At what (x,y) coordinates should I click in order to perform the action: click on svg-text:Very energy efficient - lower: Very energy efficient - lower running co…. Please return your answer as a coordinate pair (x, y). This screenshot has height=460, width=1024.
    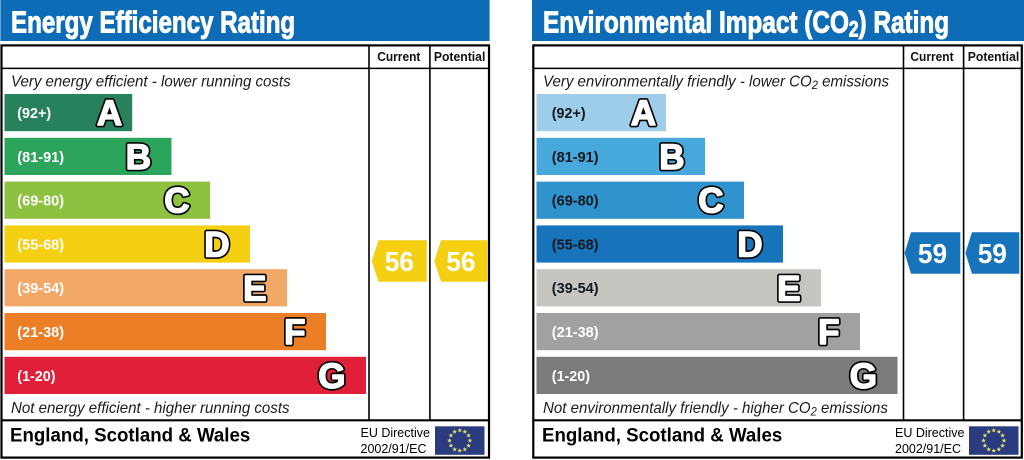
    Looking at the image, I should click on (151, 81).